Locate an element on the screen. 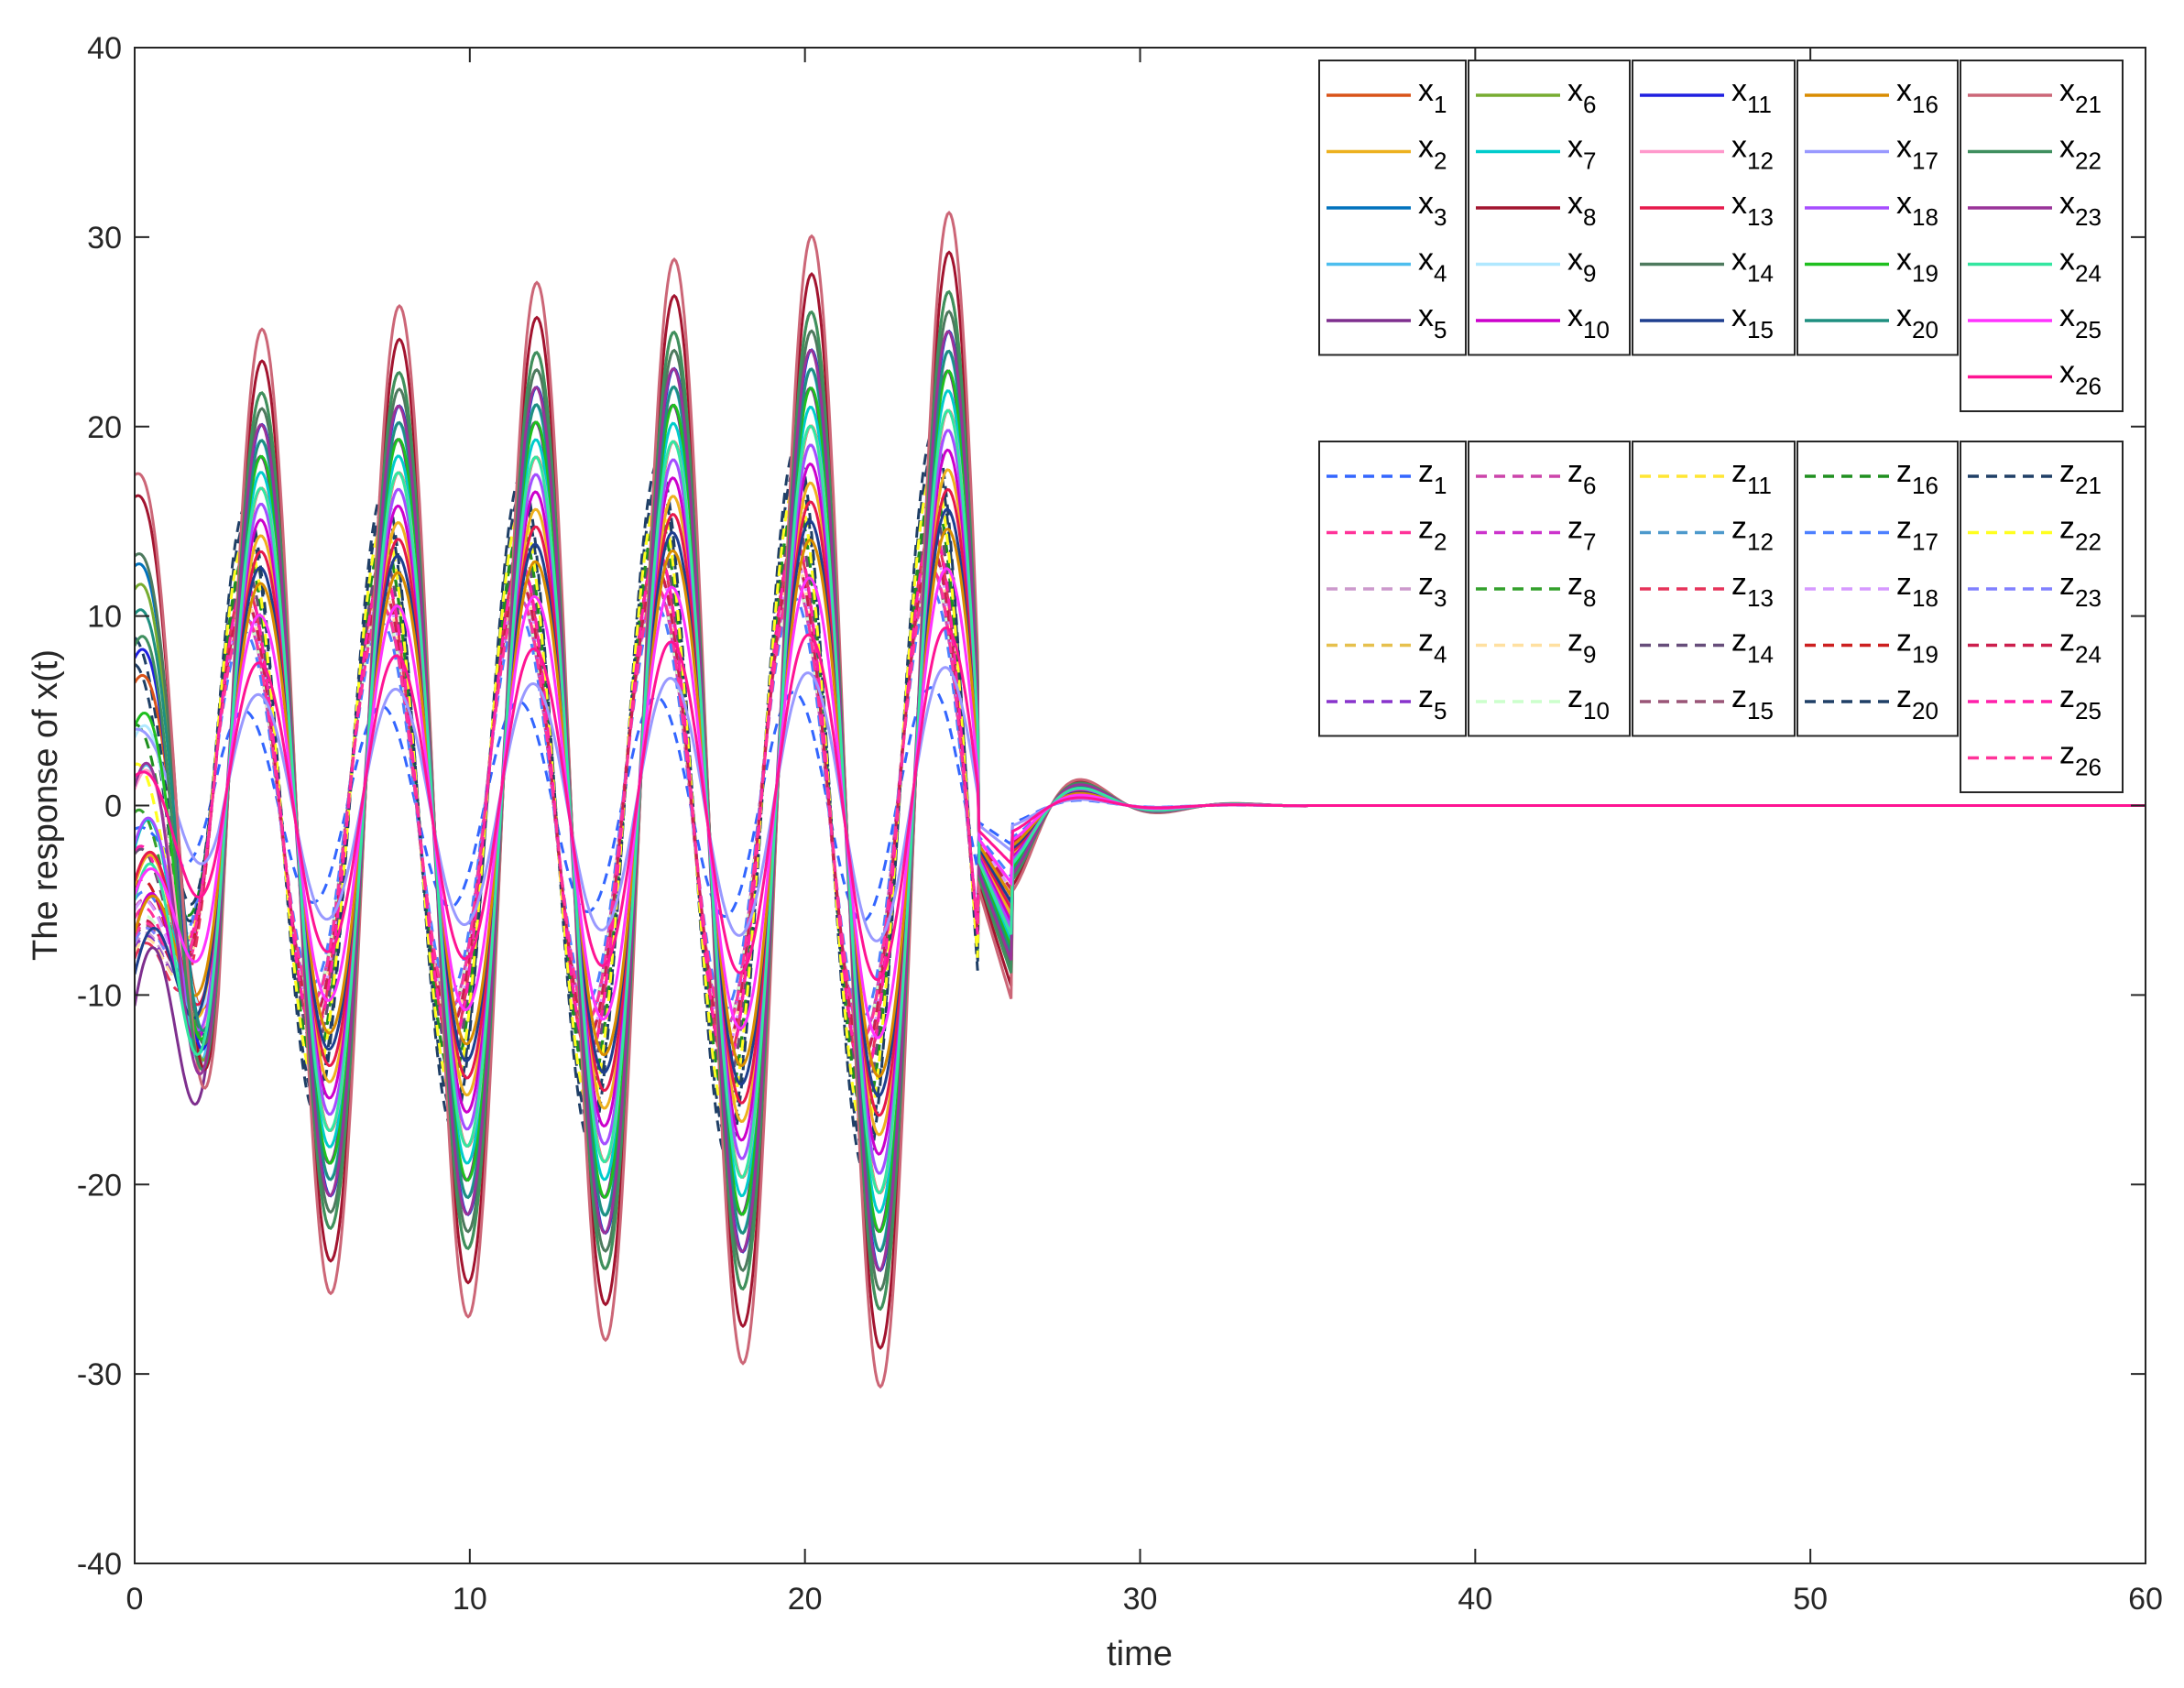 The image size is (2184, 1688). y-tick-label: 40 is located at coordinates (104, 48).